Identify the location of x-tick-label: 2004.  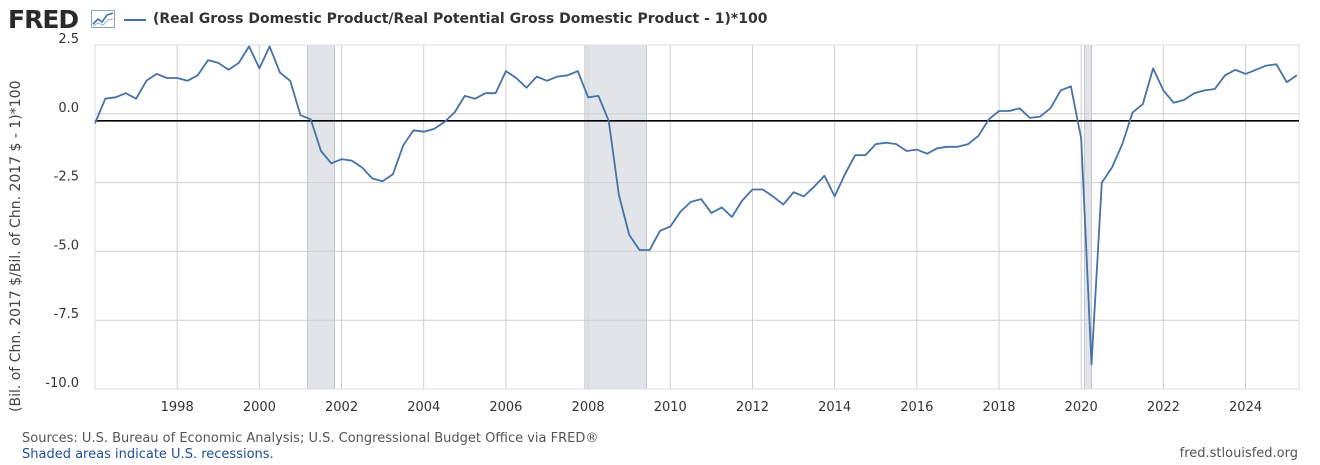
(423, 407).